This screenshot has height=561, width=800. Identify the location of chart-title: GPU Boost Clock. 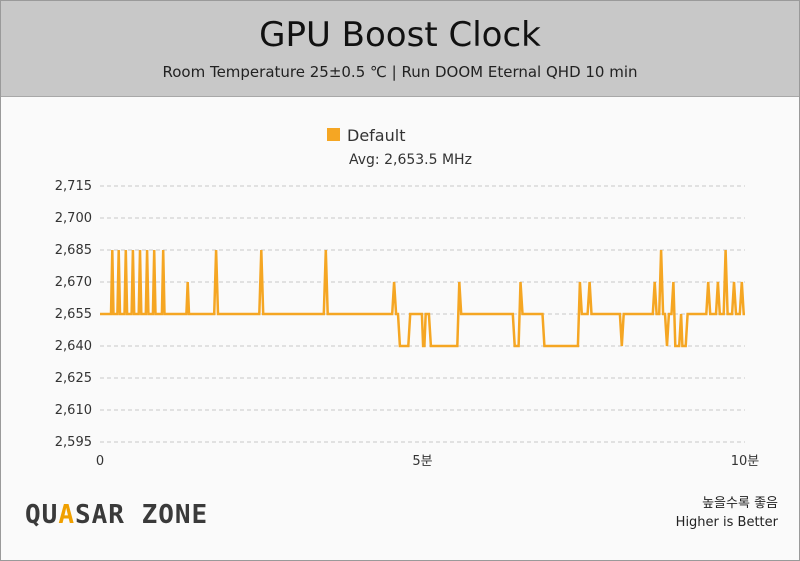
(400, 35).